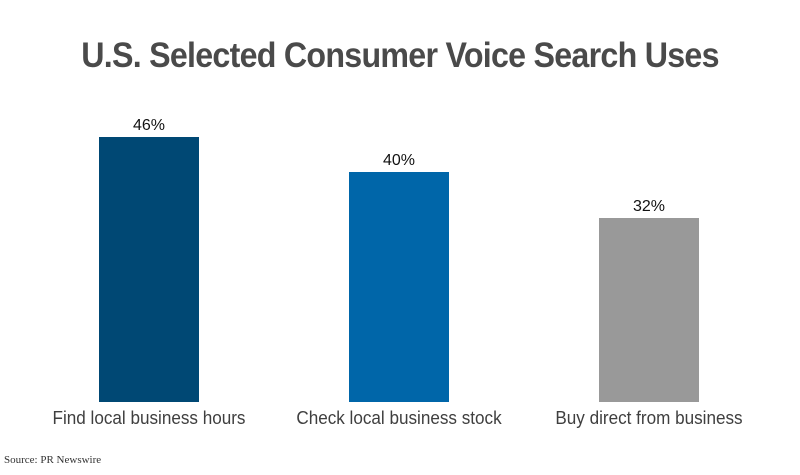  Describe the element at coordinates (649, 418) in the screenshot. I see `category-label: Buy direct from business` at that location.